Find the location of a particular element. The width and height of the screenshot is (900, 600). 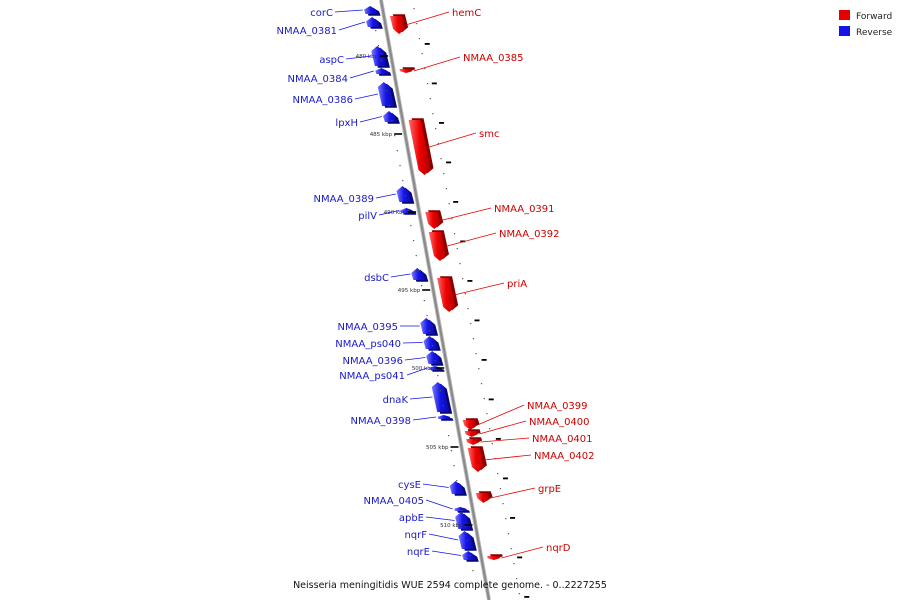

gene-NMAA_ps040 is located at coordinates (432, 343).